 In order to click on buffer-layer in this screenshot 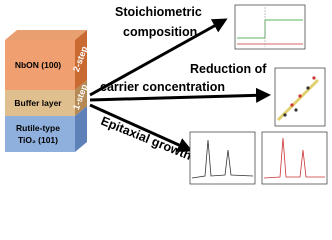, I will do `click(40, 103)`.